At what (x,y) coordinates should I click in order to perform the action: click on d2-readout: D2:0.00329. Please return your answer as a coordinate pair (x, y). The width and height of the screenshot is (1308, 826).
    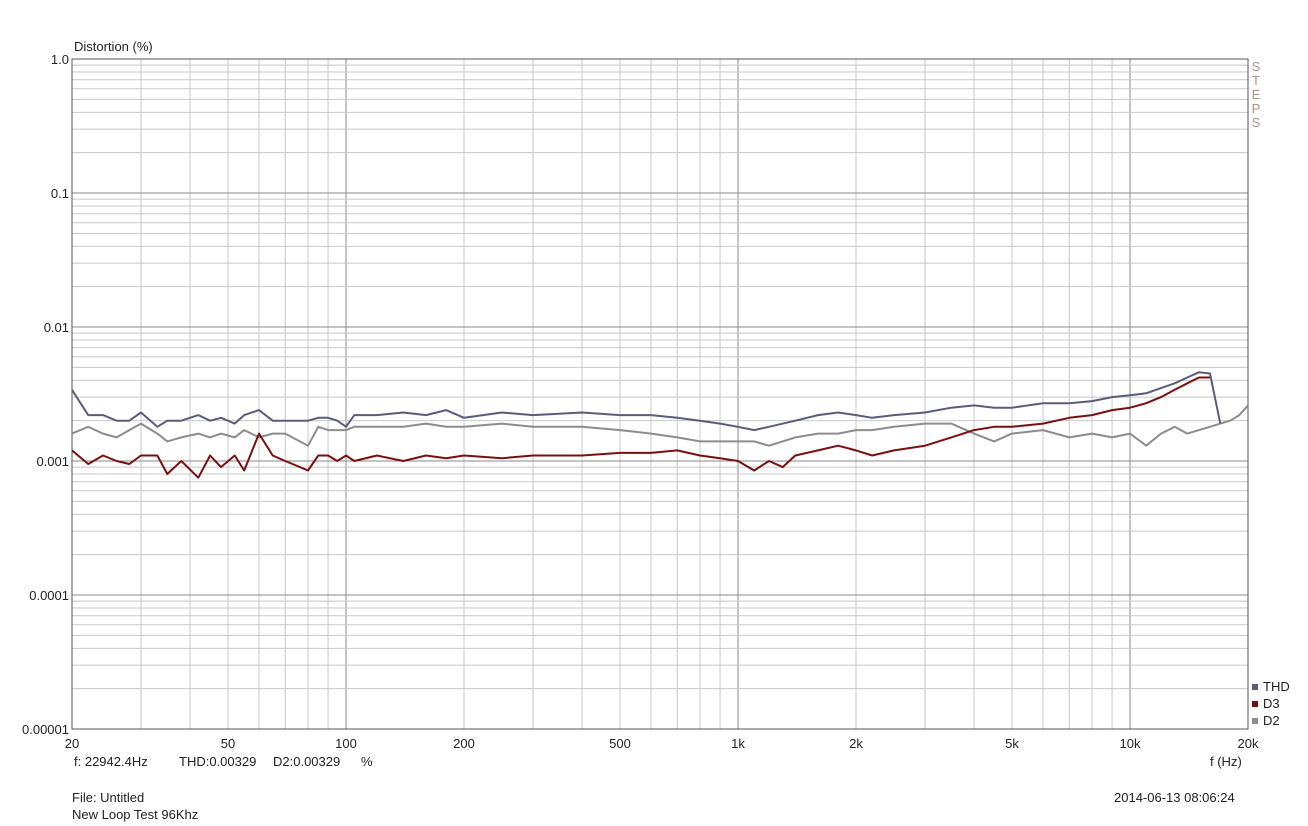
    Looking at the image, I should click on (307, 761).